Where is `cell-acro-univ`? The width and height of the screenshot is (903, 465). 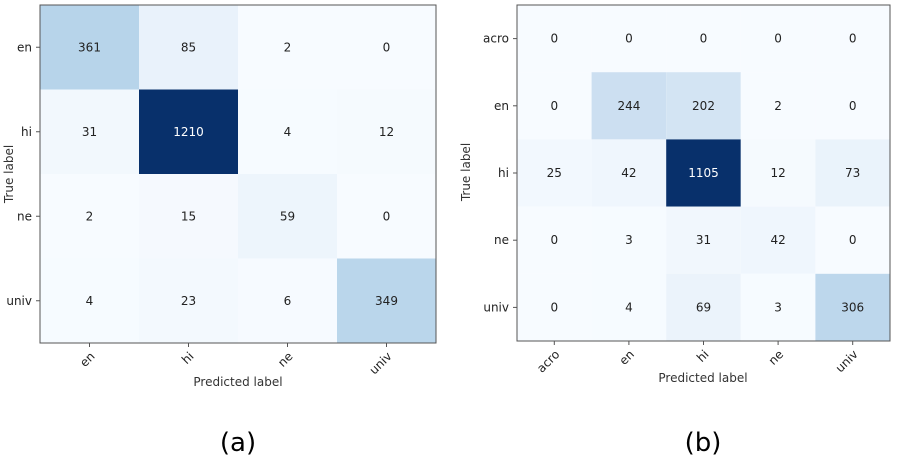 cell-acro-univ is located at coordinates (852, 39).